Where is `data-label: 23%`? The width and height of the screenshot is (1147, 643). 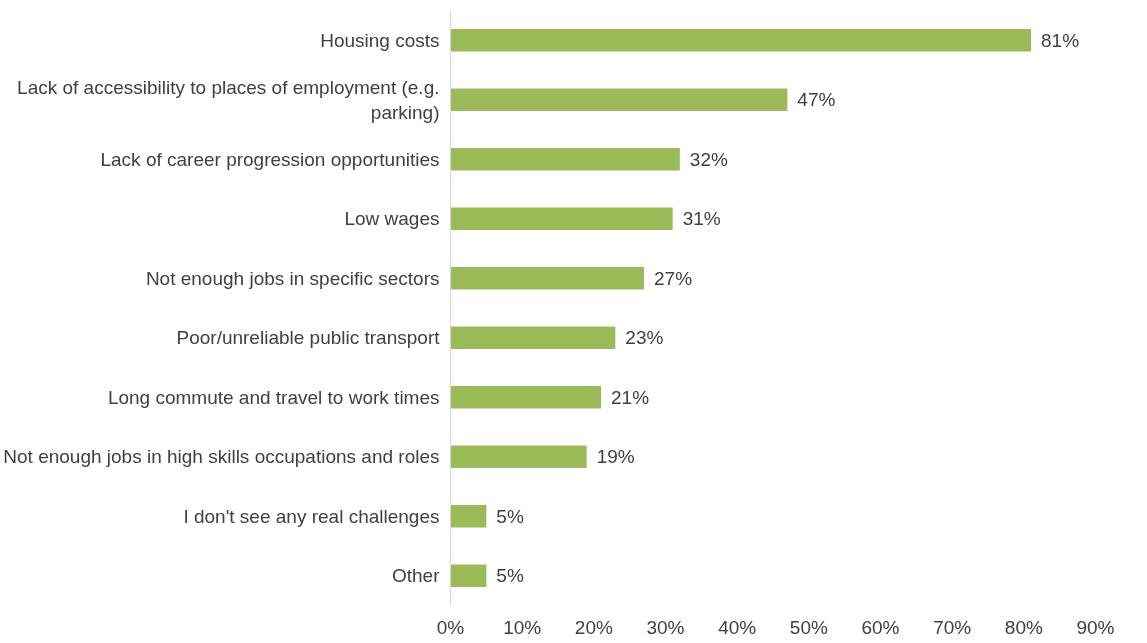 data-label: 23% is located at coordinates (644, 338).